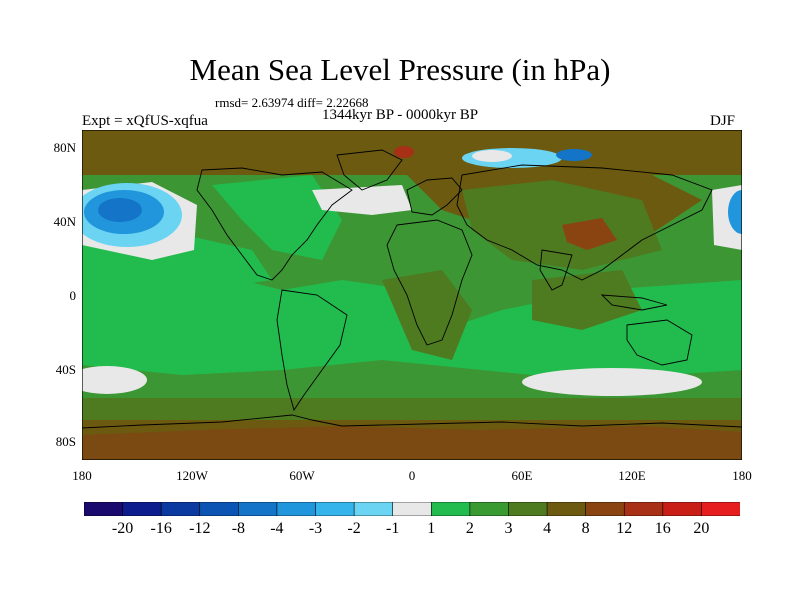 The image size is (800, 600). I want to click on colorbar, so click(412, 509).